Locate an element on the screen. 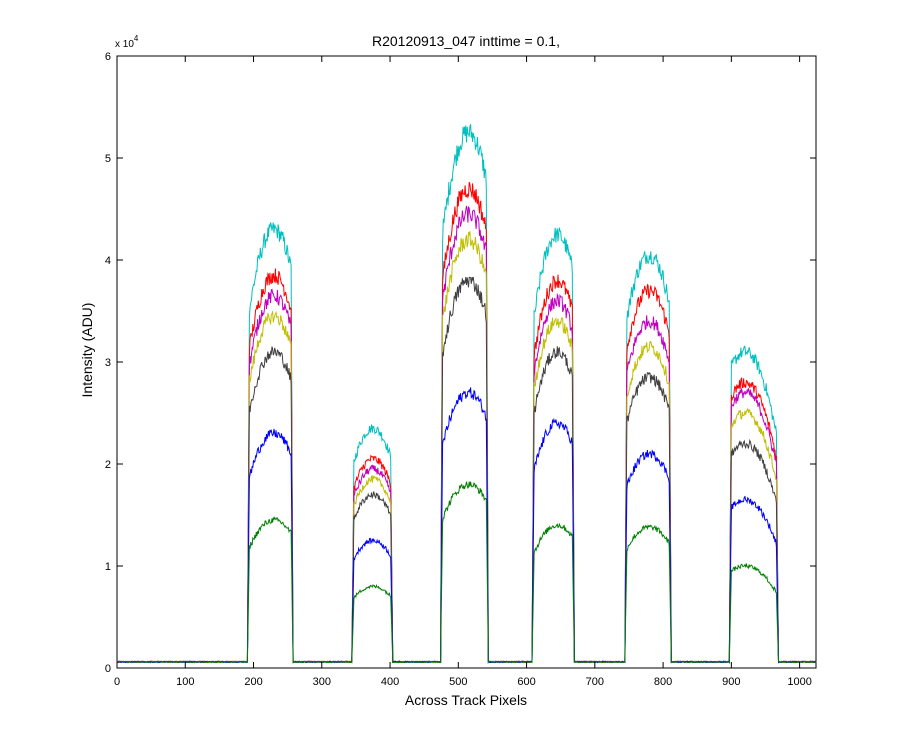  x-tick-label: 900 is located at coordinates (731, 682).